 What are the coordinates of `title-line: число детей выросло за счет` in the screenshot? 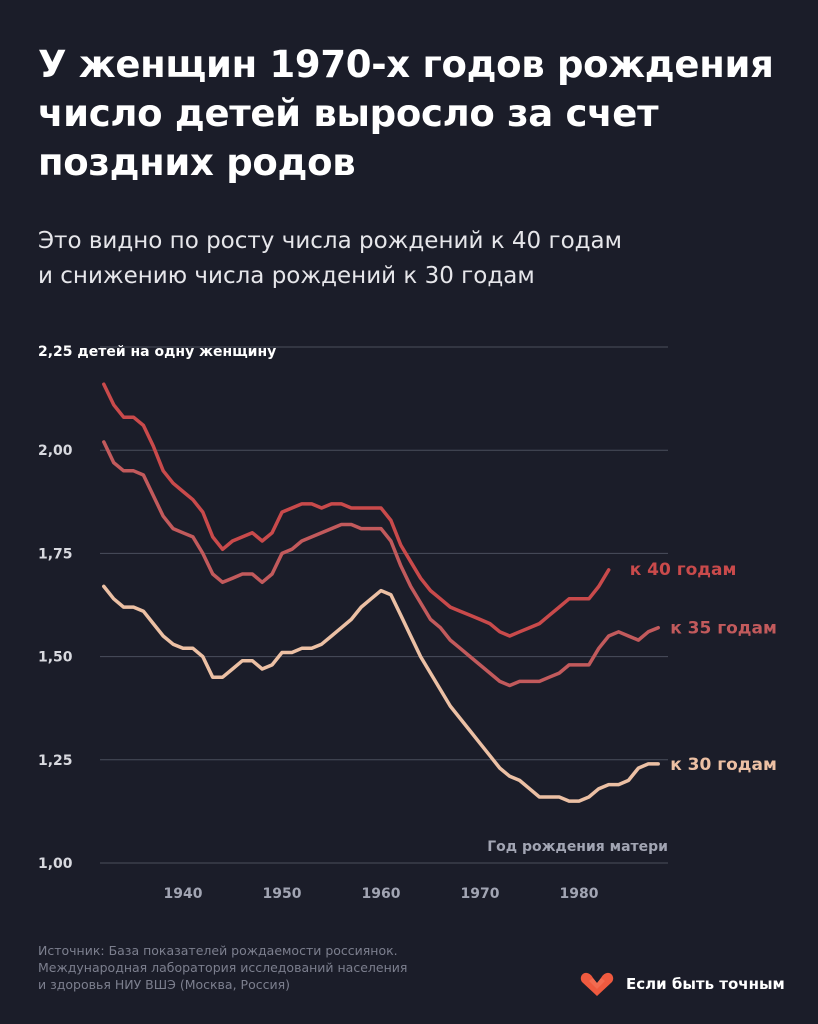 It's located at (348, 113).